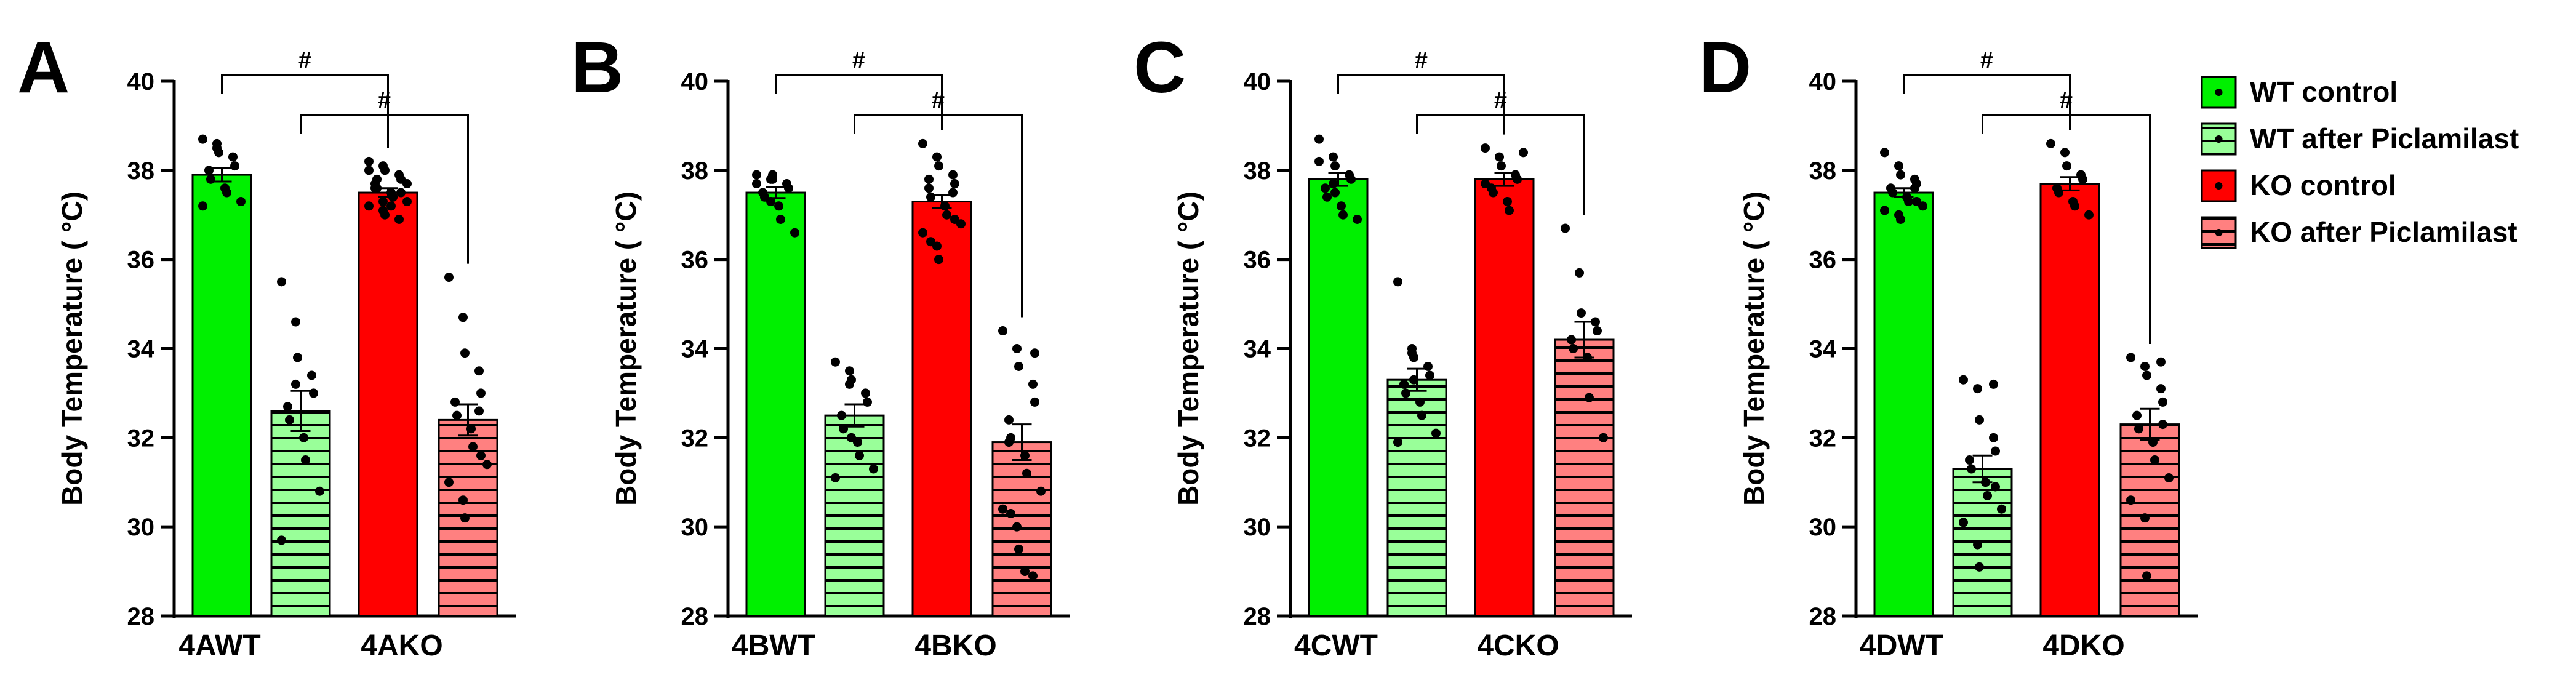 This screenshot has height=688, width=2576. I want to click on x-tick-label: 4BKO, so click(955, 646).